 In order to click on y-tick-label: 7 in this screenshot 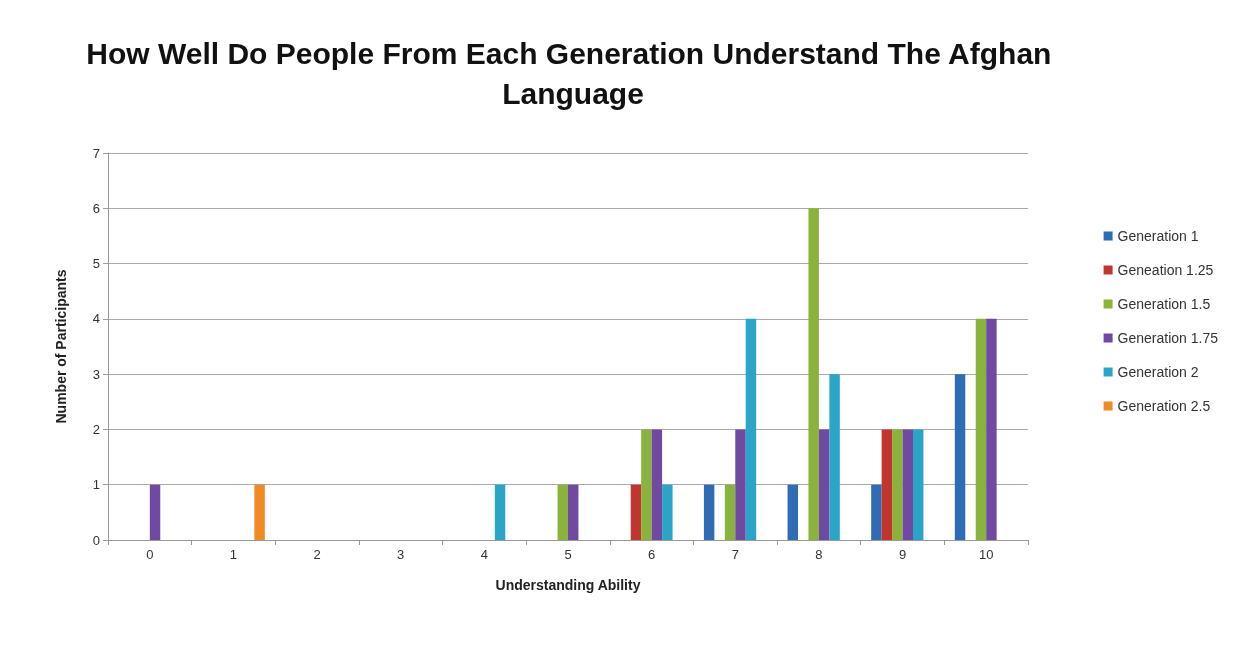, I will do `click(96, 153)`.